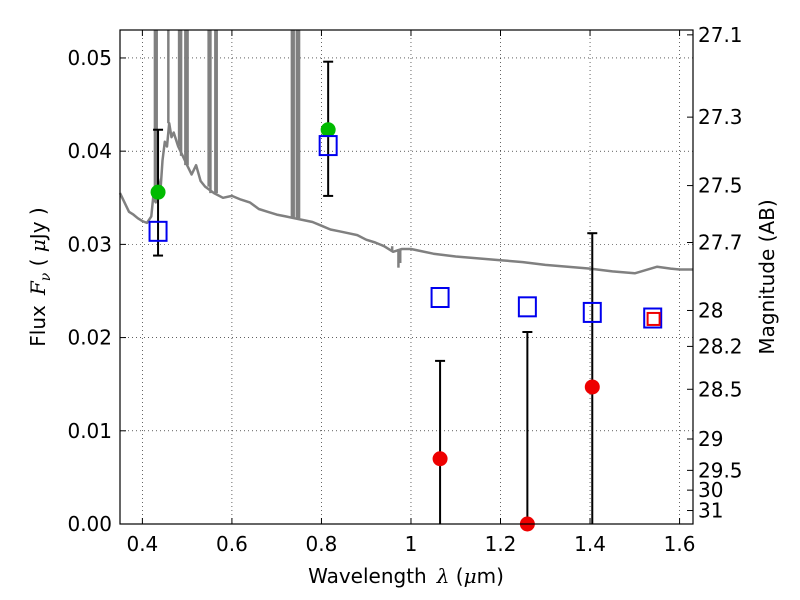  Describe the element at coordinates (38, 262) in the screenshot. I see `y-axis-unit-open: (` at that location.